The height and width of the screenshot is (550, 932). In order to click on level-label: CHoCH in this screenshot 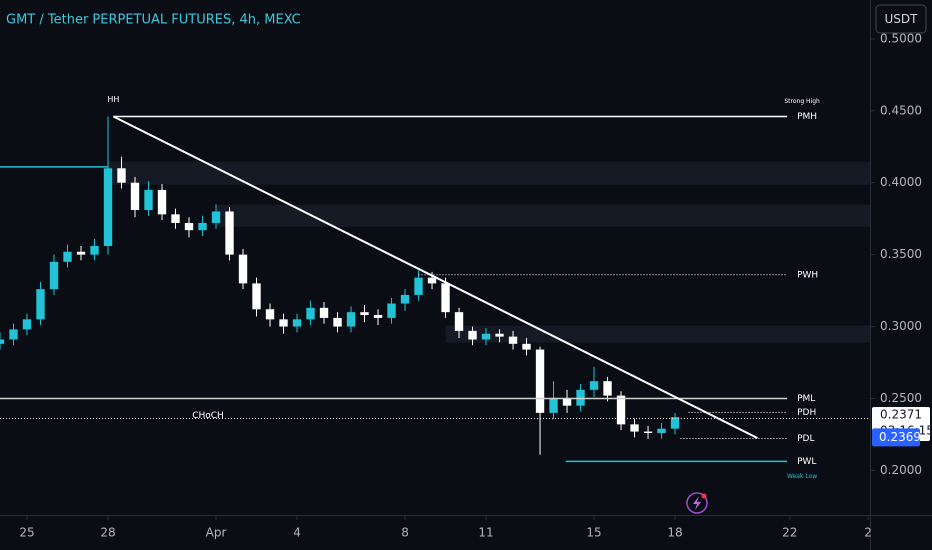, I will do `click(208, 416)`.